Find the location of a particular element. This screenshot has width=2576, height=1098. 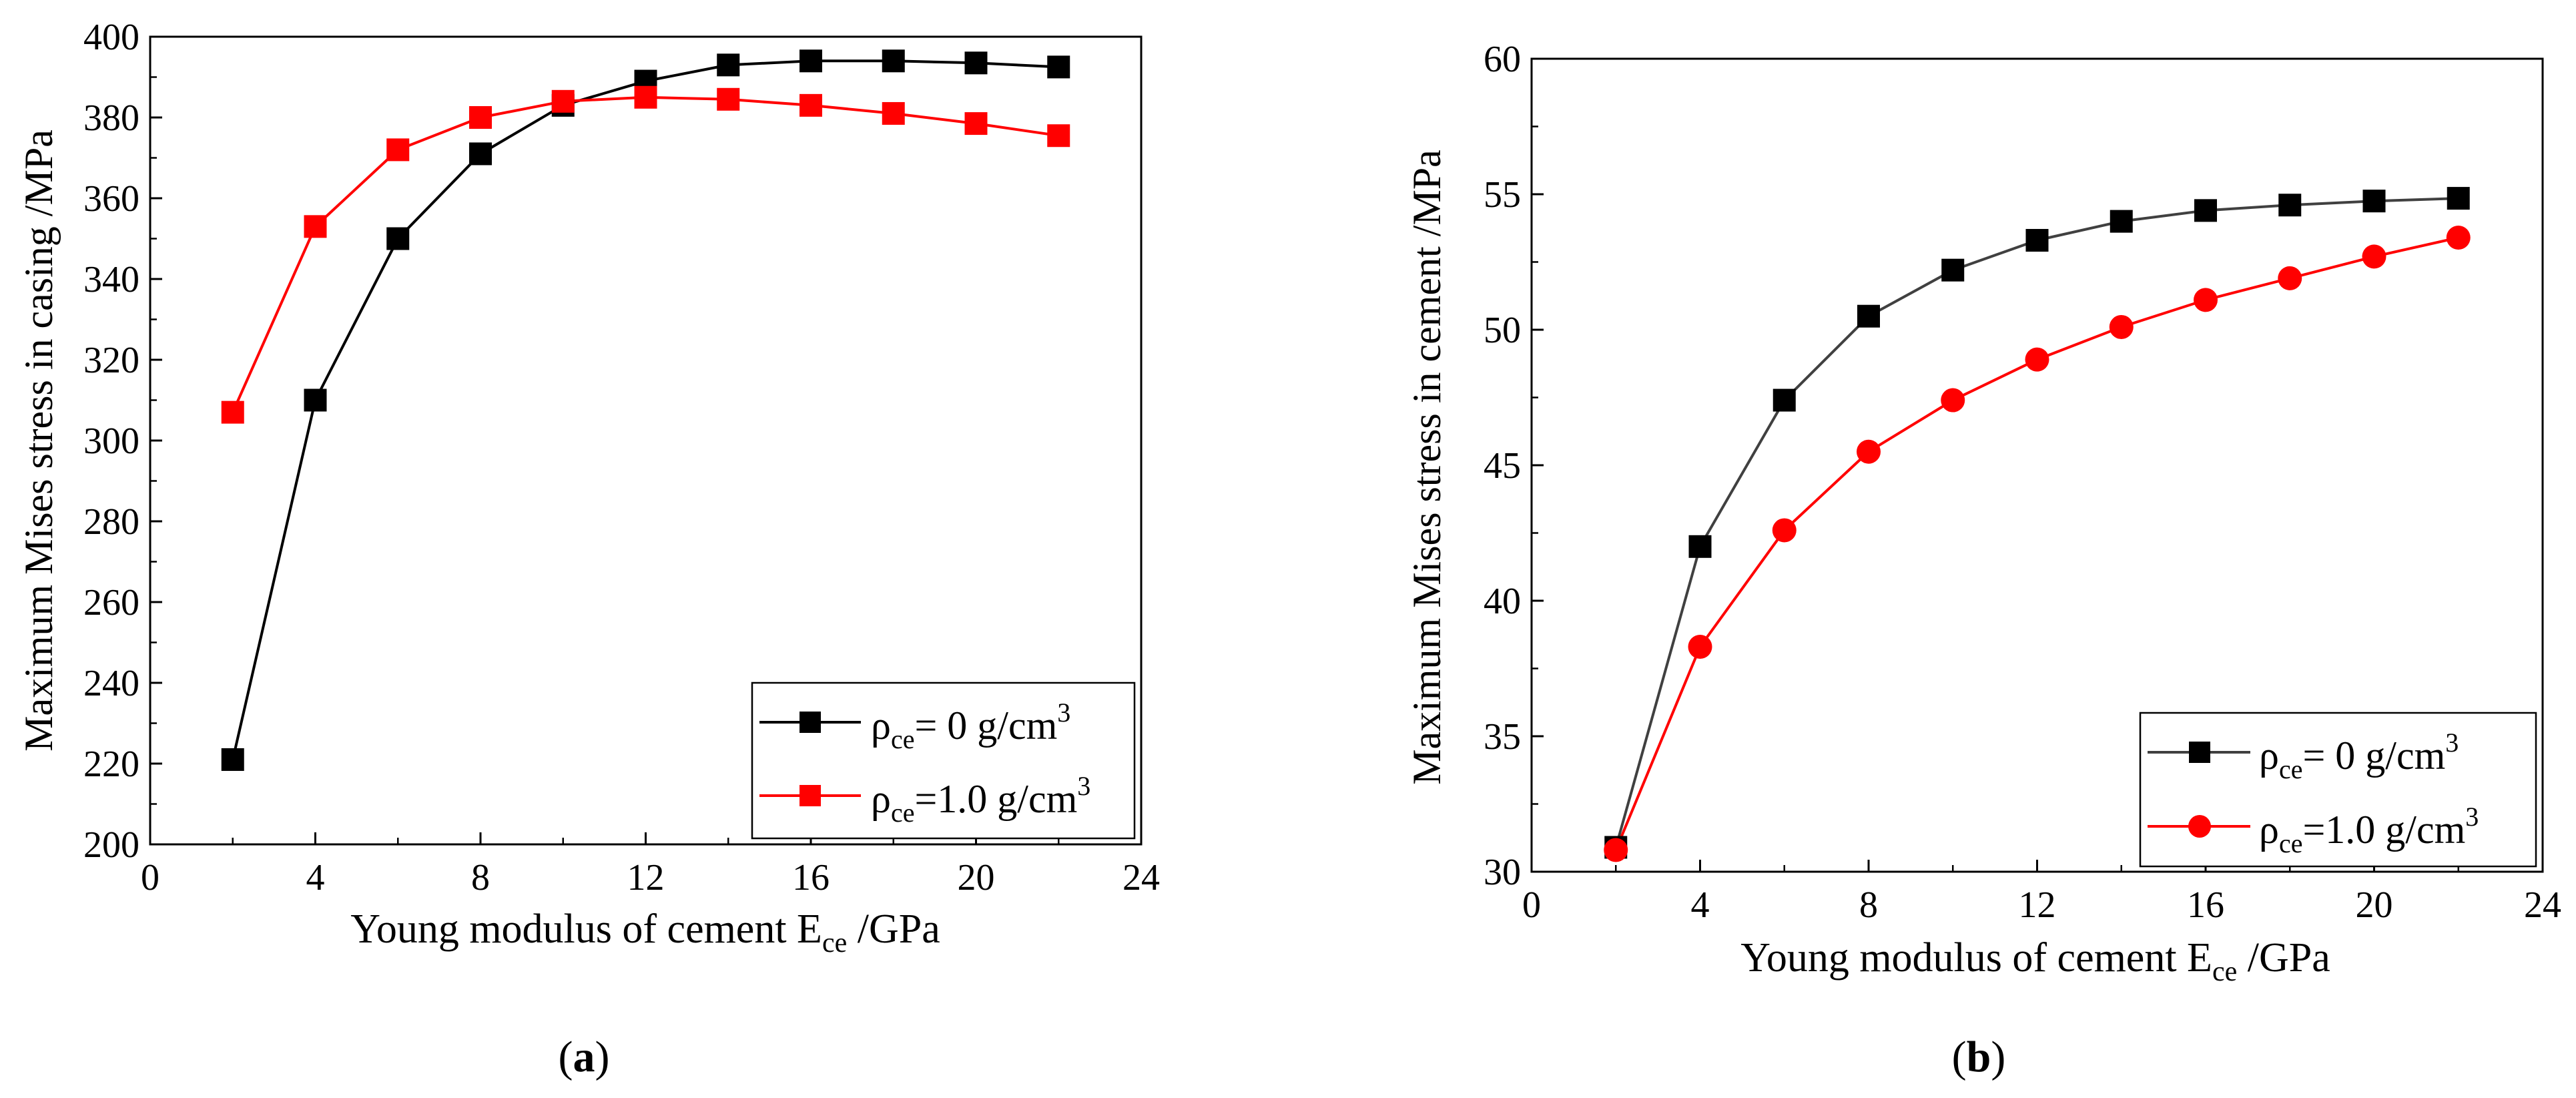

chart-a-panel-label: (a) is located at coordinates (584, 1057).